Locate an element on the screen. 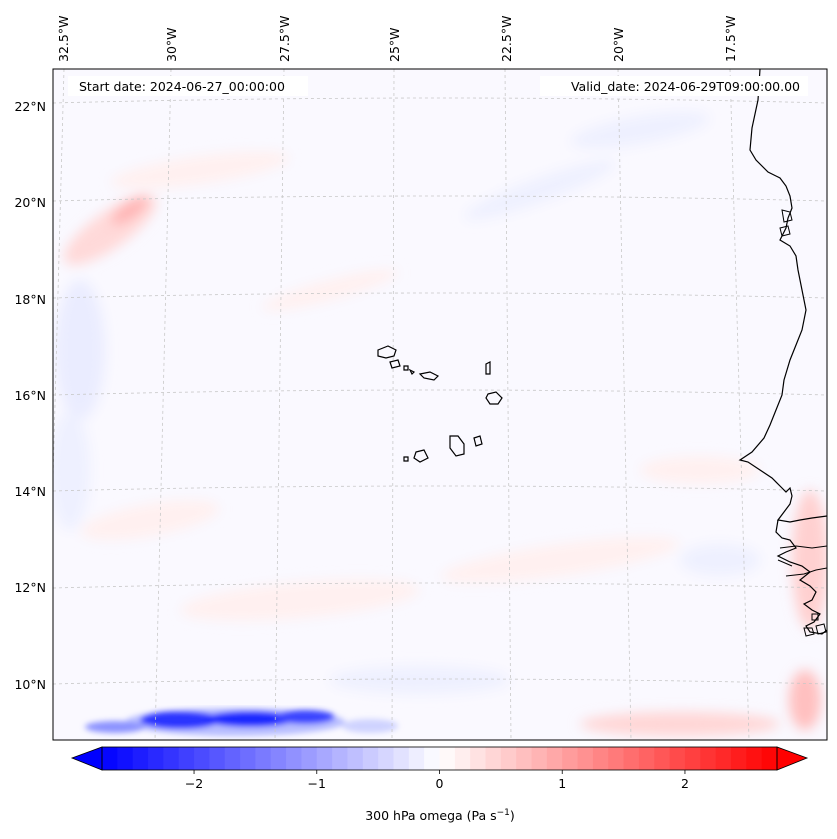 The width and height of the screenshot is (837, 839). lat-label: 10°N is located at coordinates (30, 684).